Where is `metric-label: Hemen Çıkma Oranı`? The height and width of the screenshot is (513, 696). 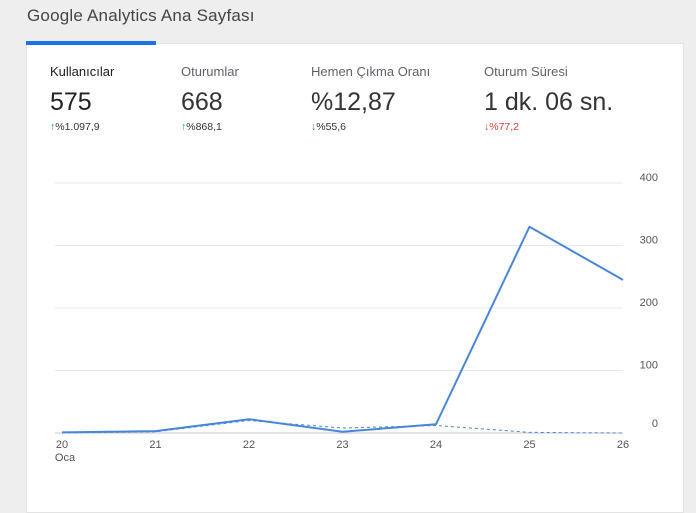 metric-label: Hemen Çıkma Oranı is located at coordinates (371, 71).